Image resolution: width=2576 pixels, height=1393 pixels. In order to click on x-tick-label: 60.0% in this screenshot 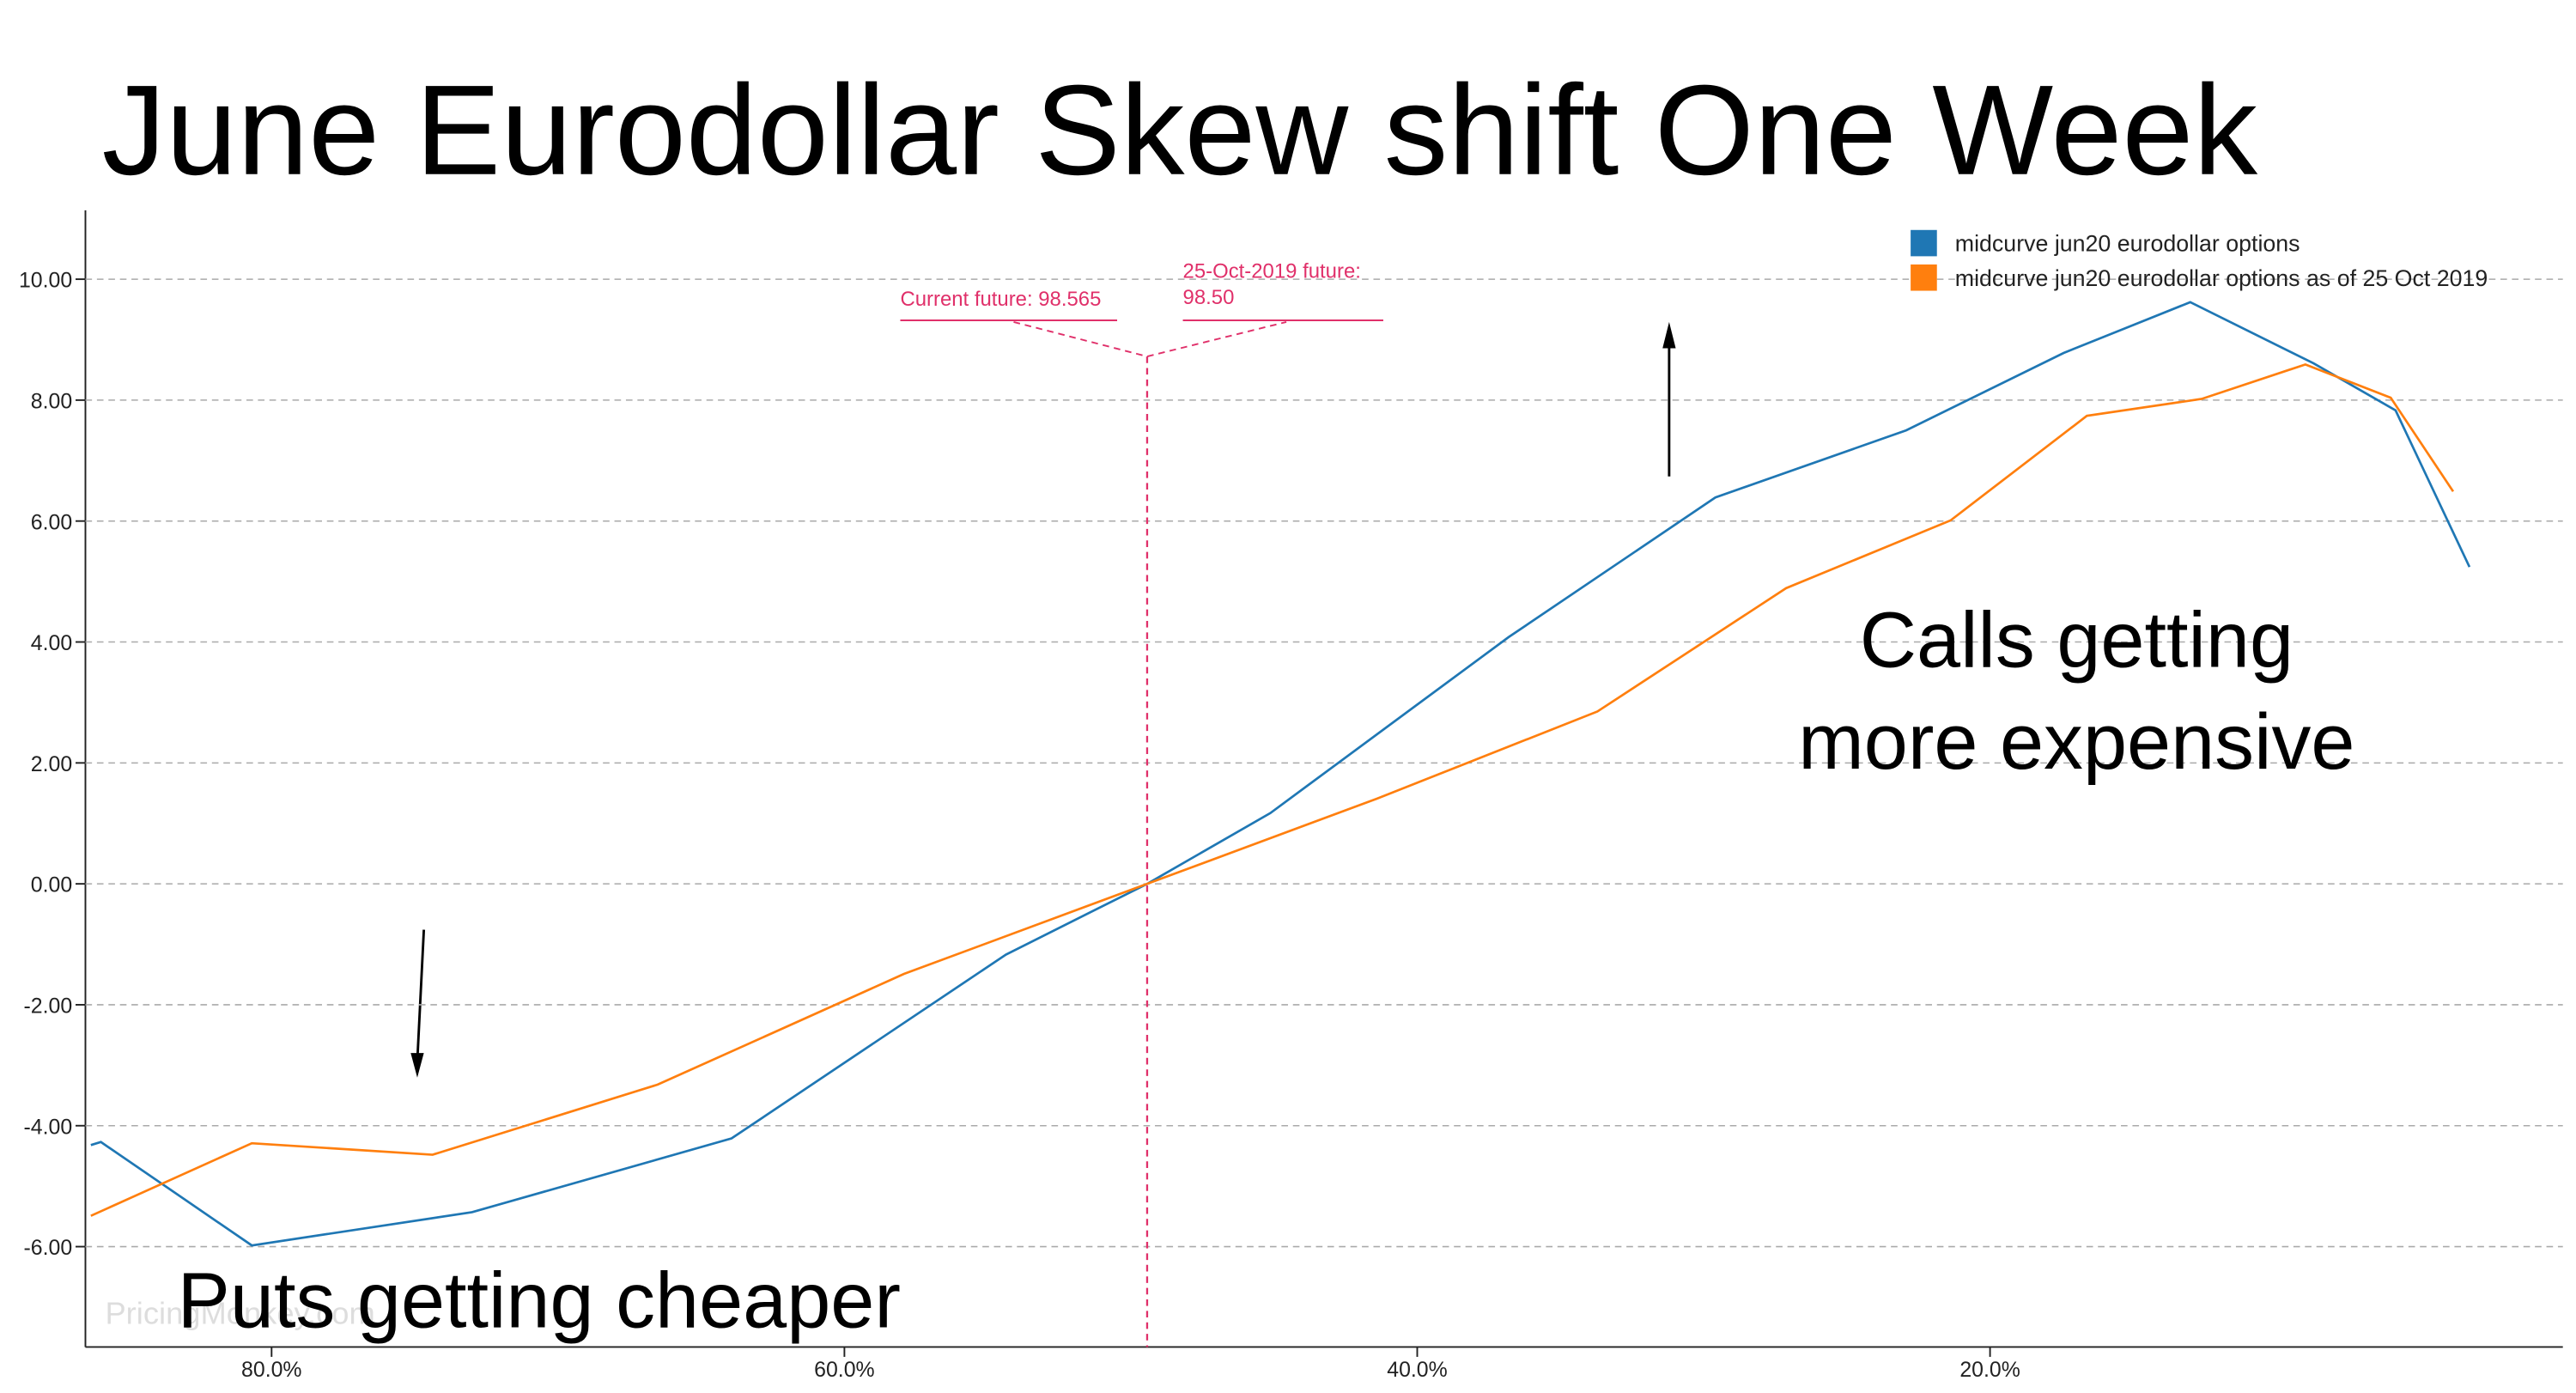, I will do `click(845, 1370)`.